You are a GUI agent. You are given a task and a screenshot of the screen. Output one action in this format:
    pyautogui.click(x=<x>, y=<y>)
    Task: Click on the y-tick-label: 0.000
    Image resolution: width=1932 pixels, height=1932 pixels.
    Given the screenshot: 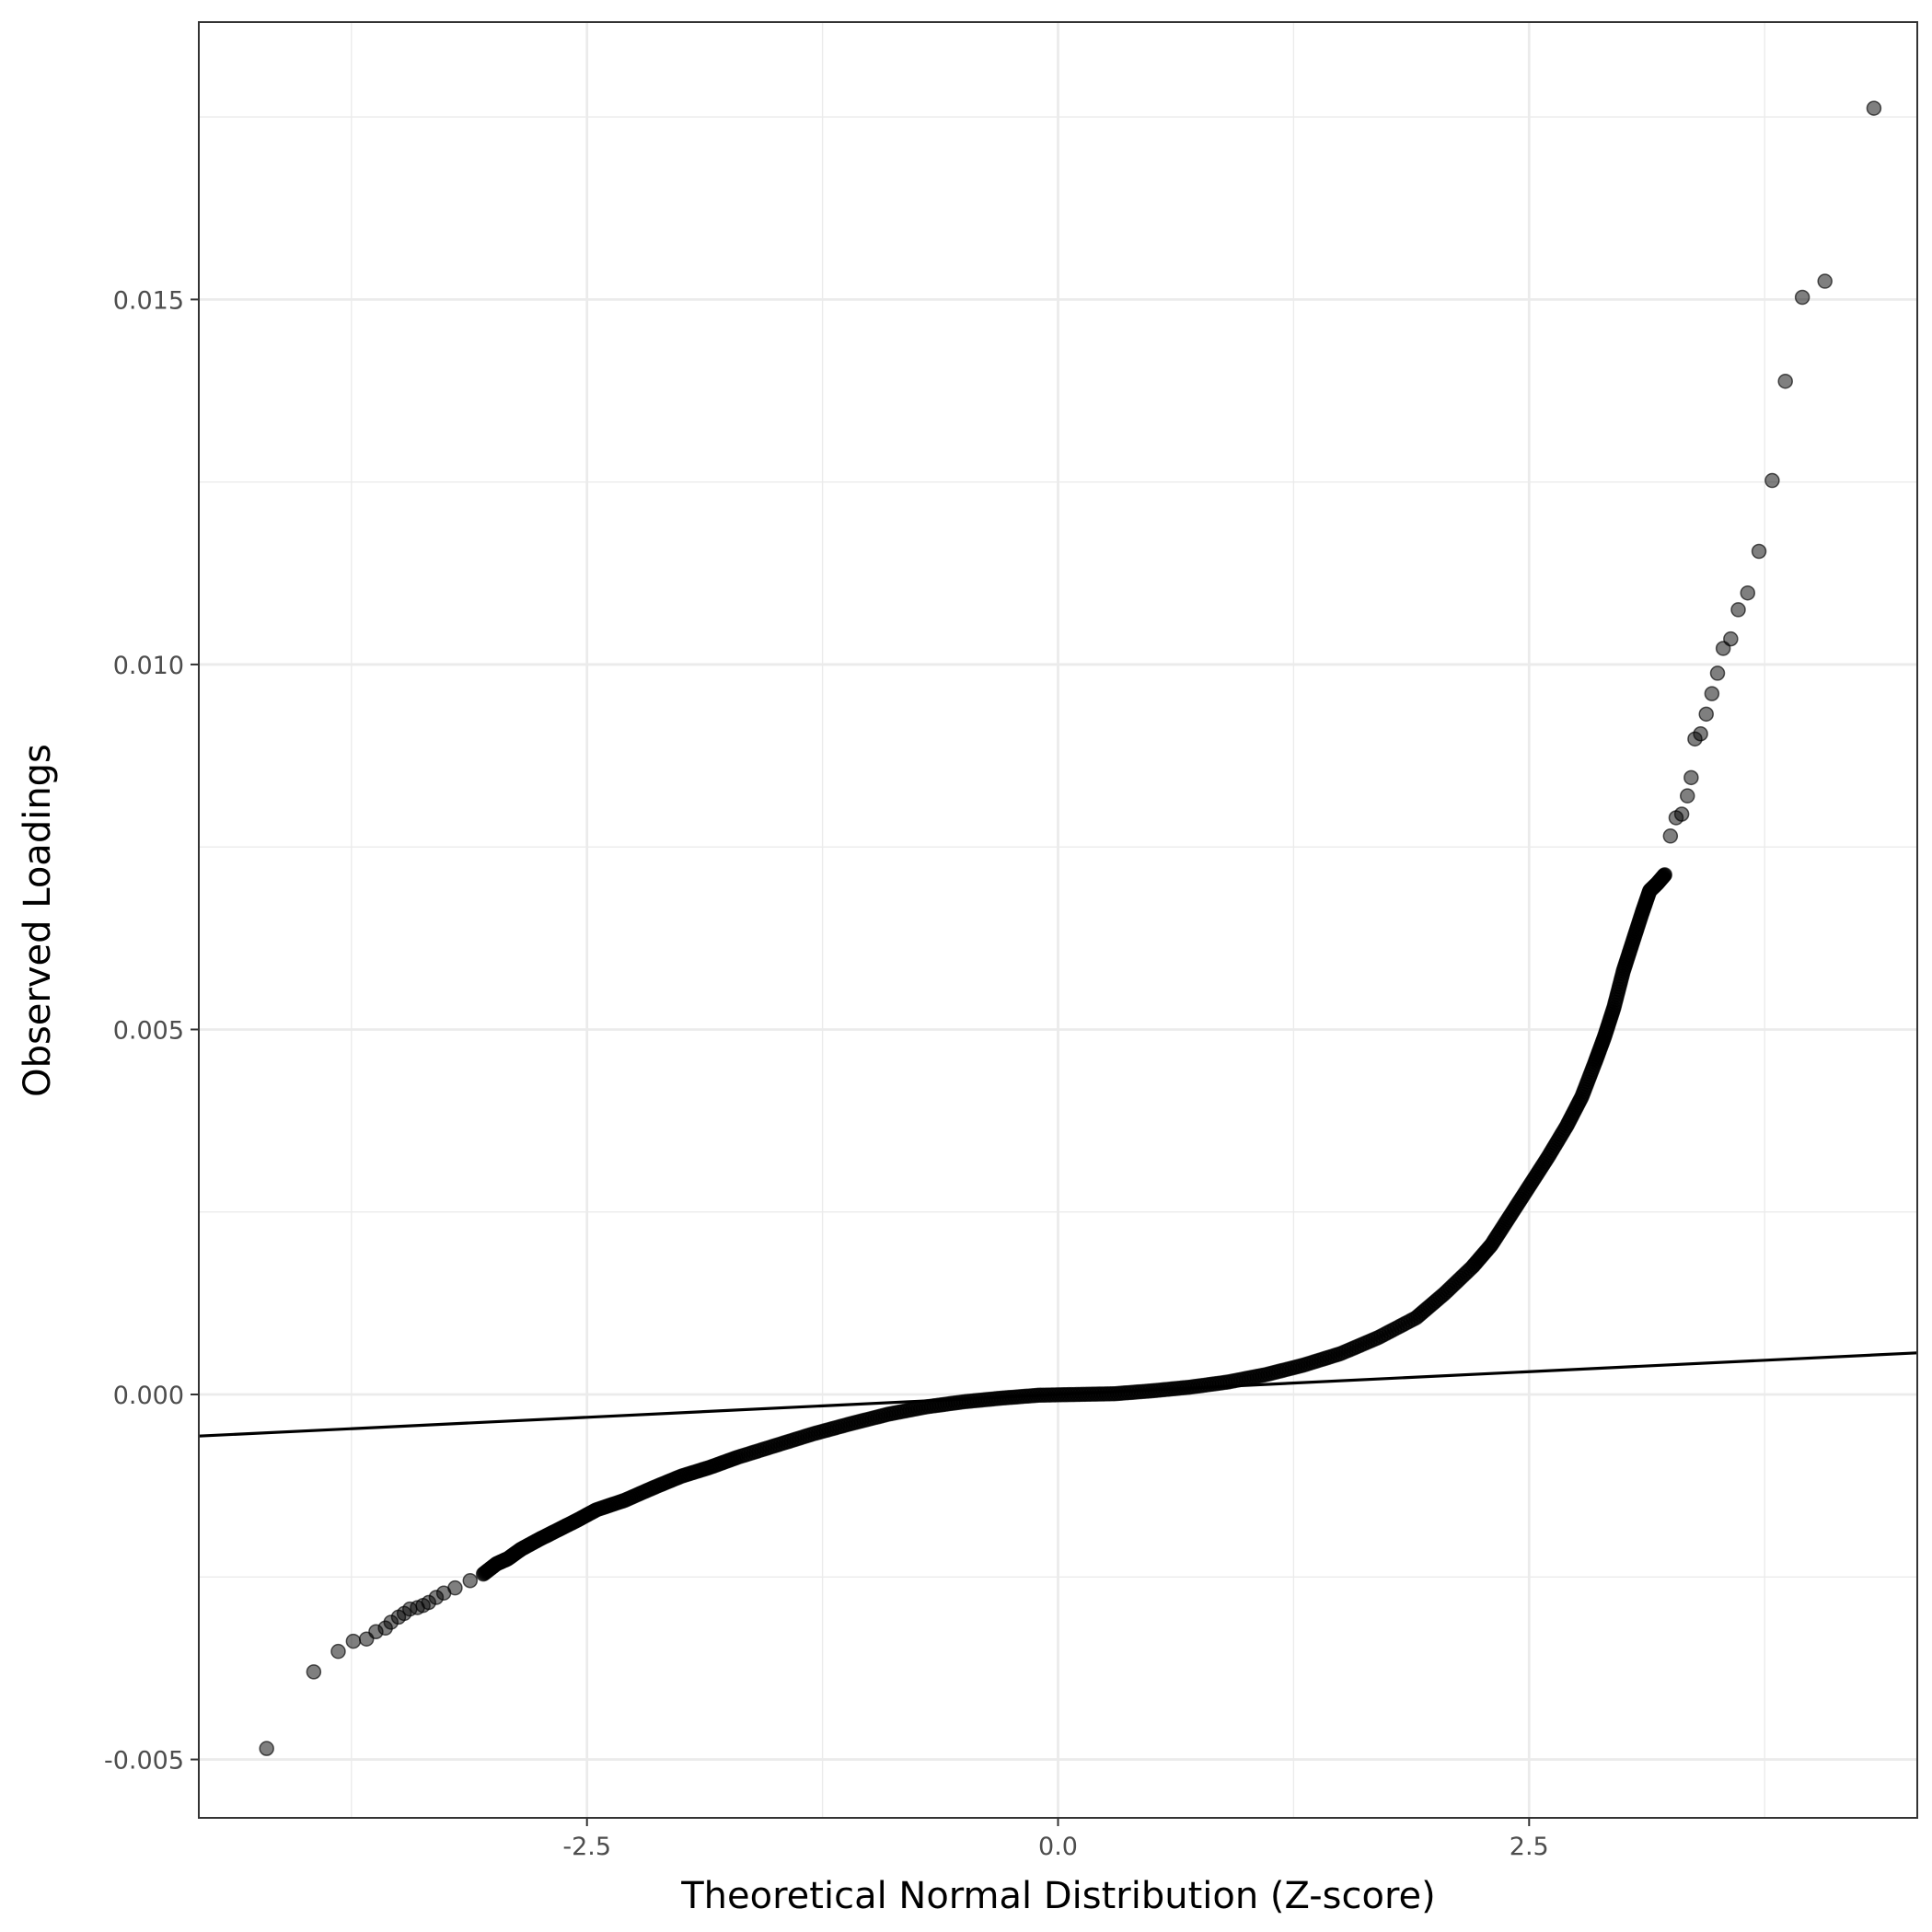 What is the action you would take?
    pyautogui.click(x=149, y=1396)
    